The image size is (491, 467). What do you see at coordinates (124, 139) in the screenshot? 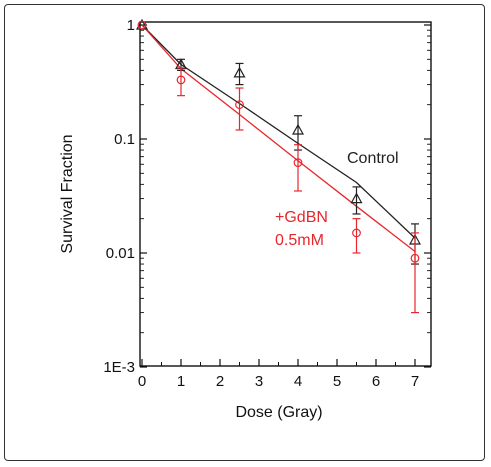
I see `y-tick-label: 0.1` at bounding box center [124, 139].